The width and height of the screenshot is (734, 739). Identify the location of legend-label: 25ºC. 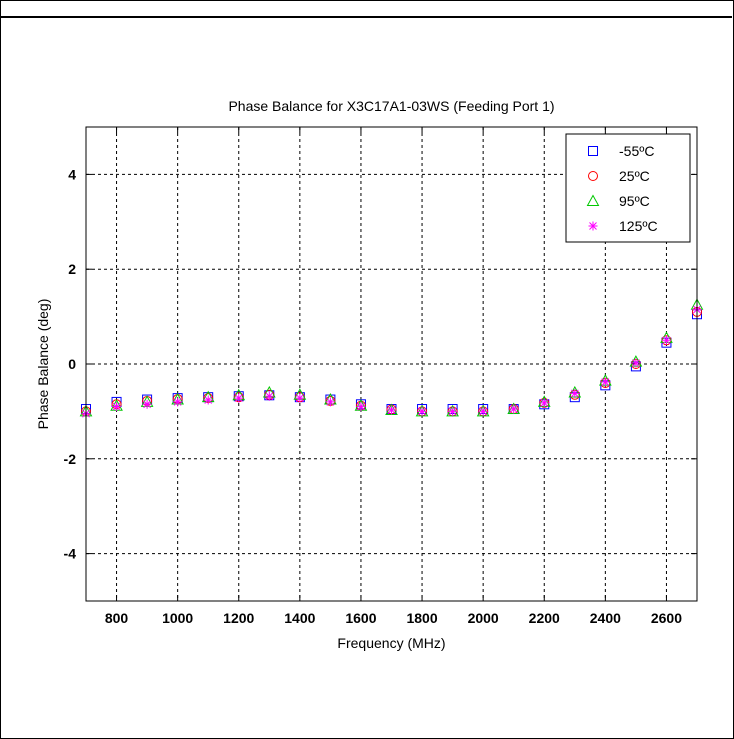
(634, 176).